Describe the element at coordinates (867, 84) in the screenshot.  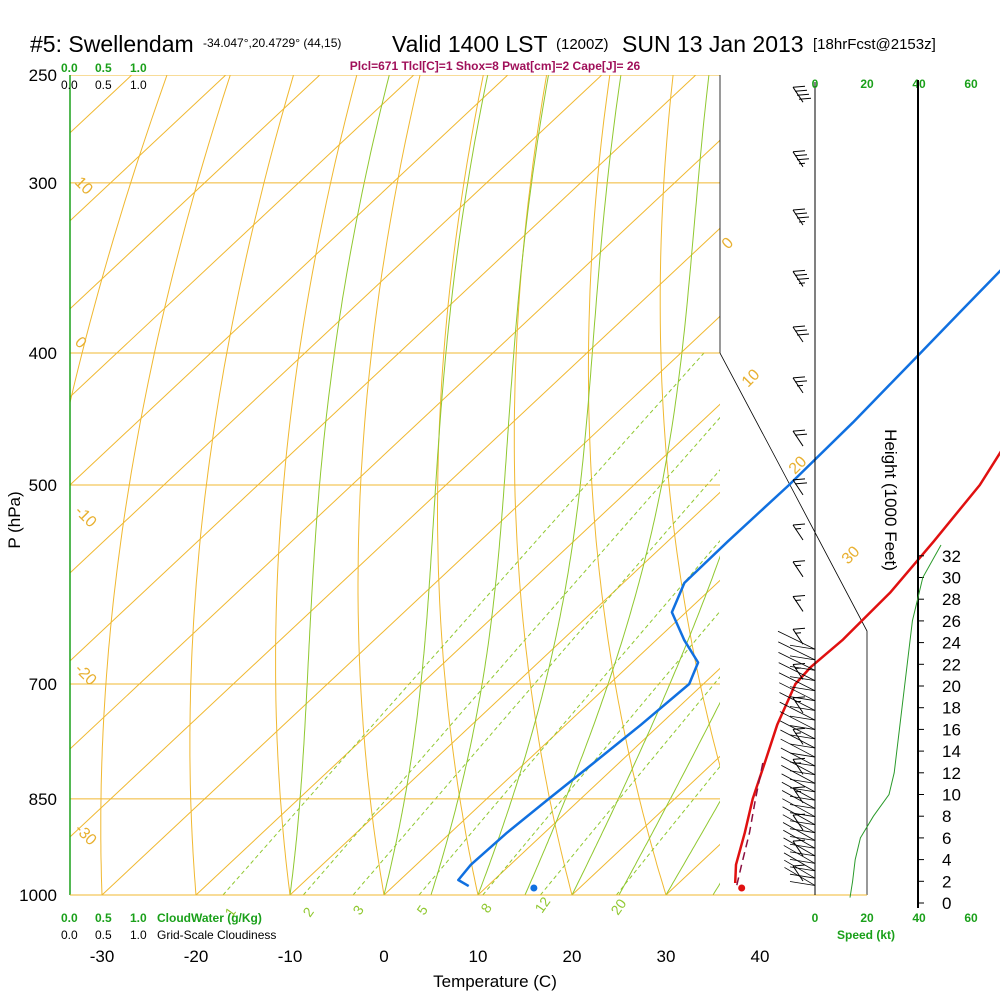
I see `speed-tick-label-top: 20` at that location.